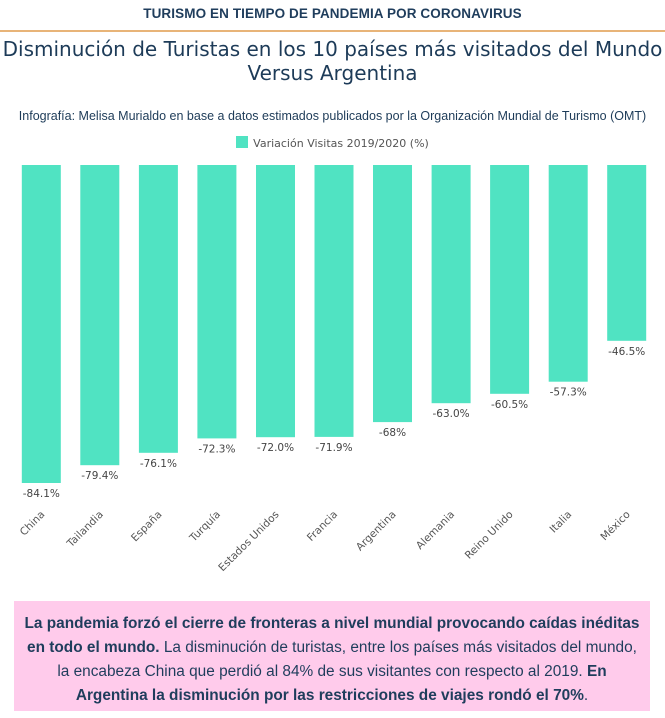 Image resolution: width=665 pixels, height=718 pixels. I want to click on x-tick-label: Turquía, so click(205, 527).